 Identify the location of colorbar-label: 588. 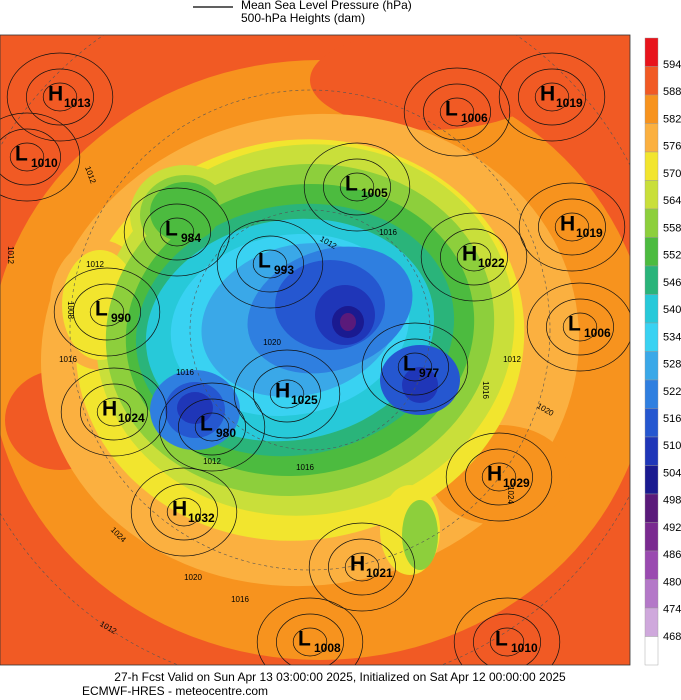
(672, 92).